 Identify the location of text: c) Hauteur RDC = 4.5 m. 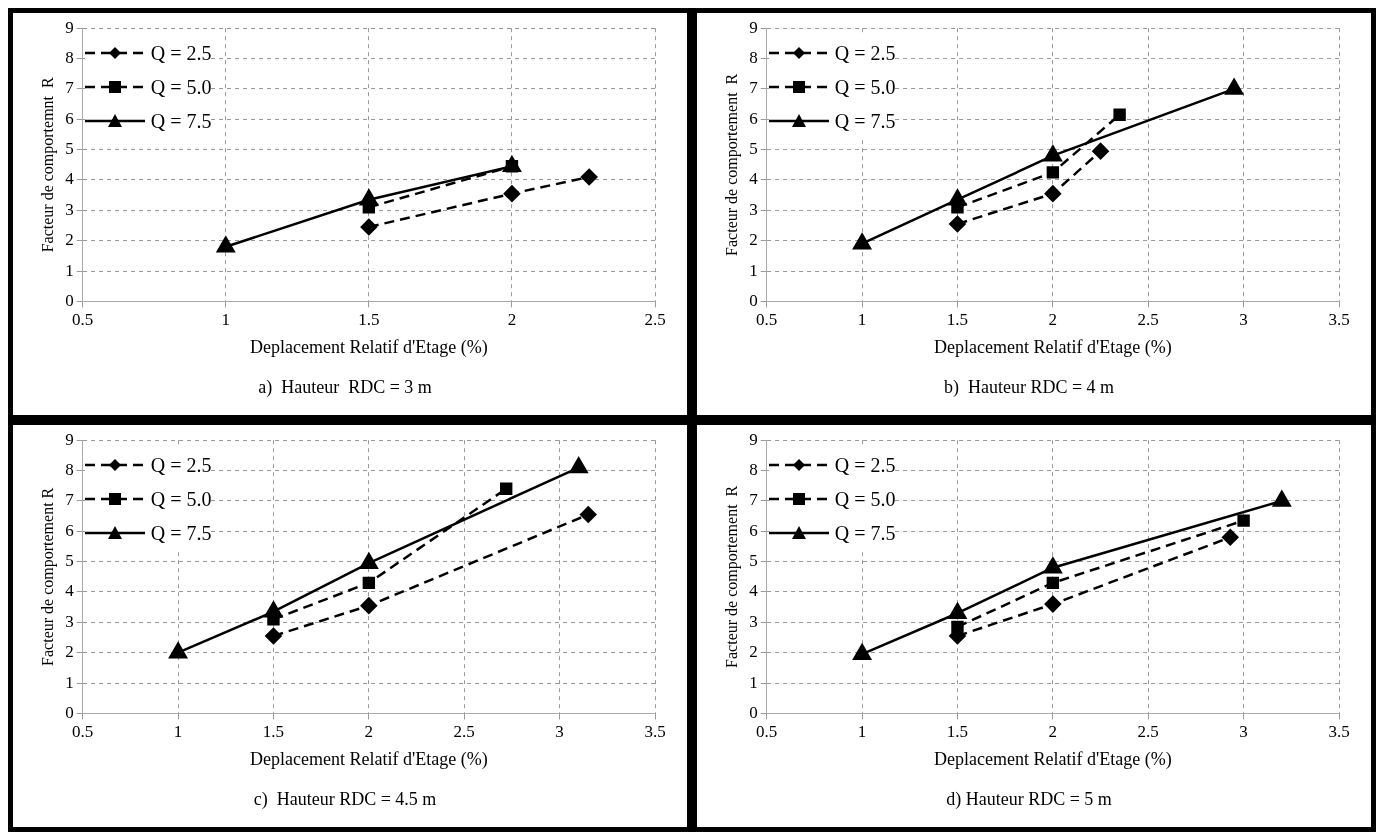
(345, 799).